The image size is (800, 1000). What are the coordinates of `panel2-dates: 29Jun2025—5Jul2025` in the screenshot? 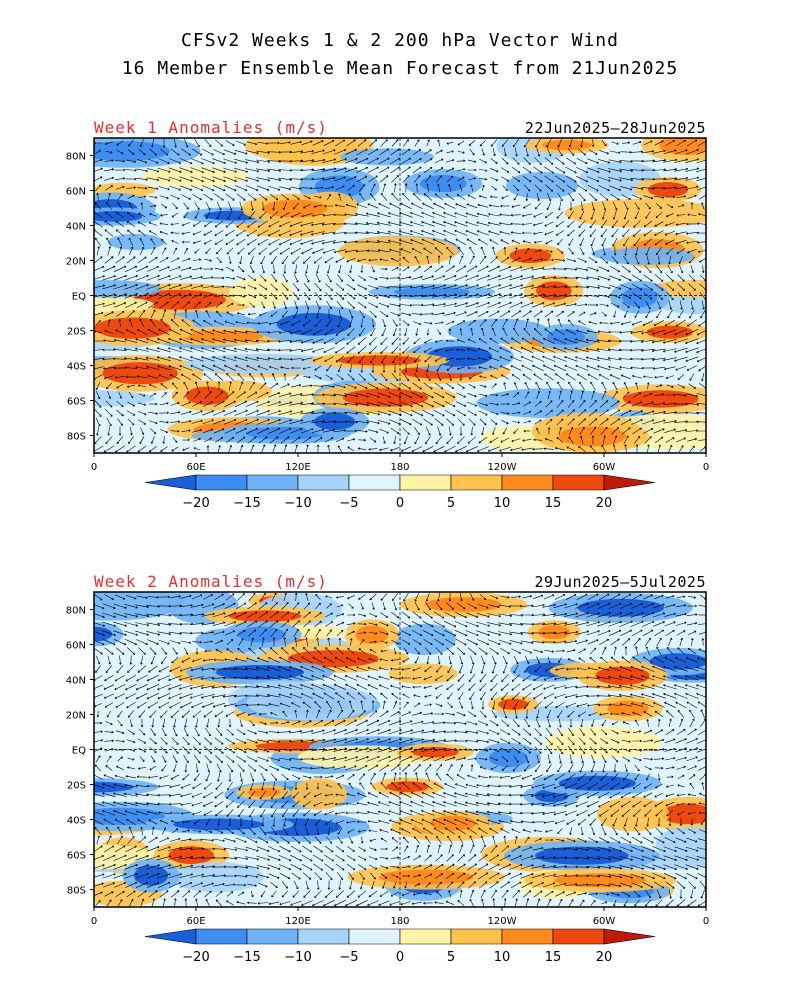 It's located at (620, 582).